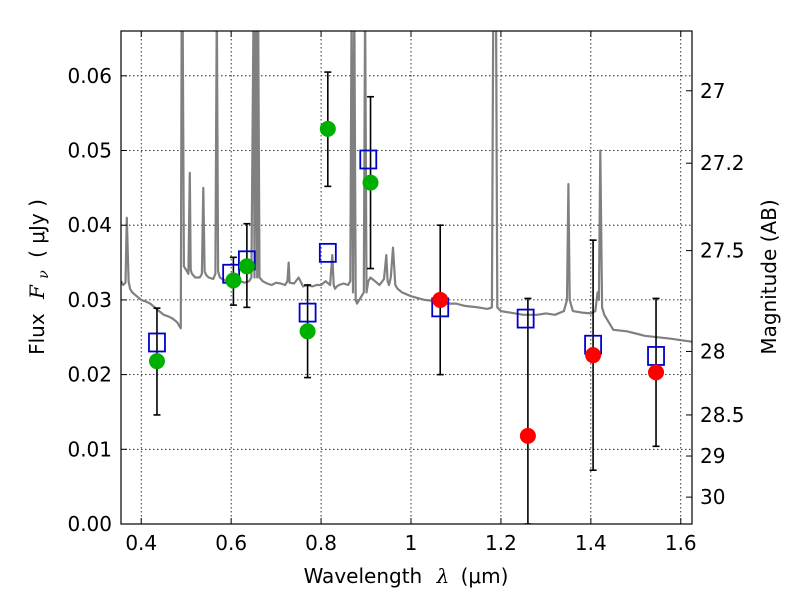 The height and width of the screenshot is (600, 800). I want to click on y-tick-label: 0.02, so click(89, 375).